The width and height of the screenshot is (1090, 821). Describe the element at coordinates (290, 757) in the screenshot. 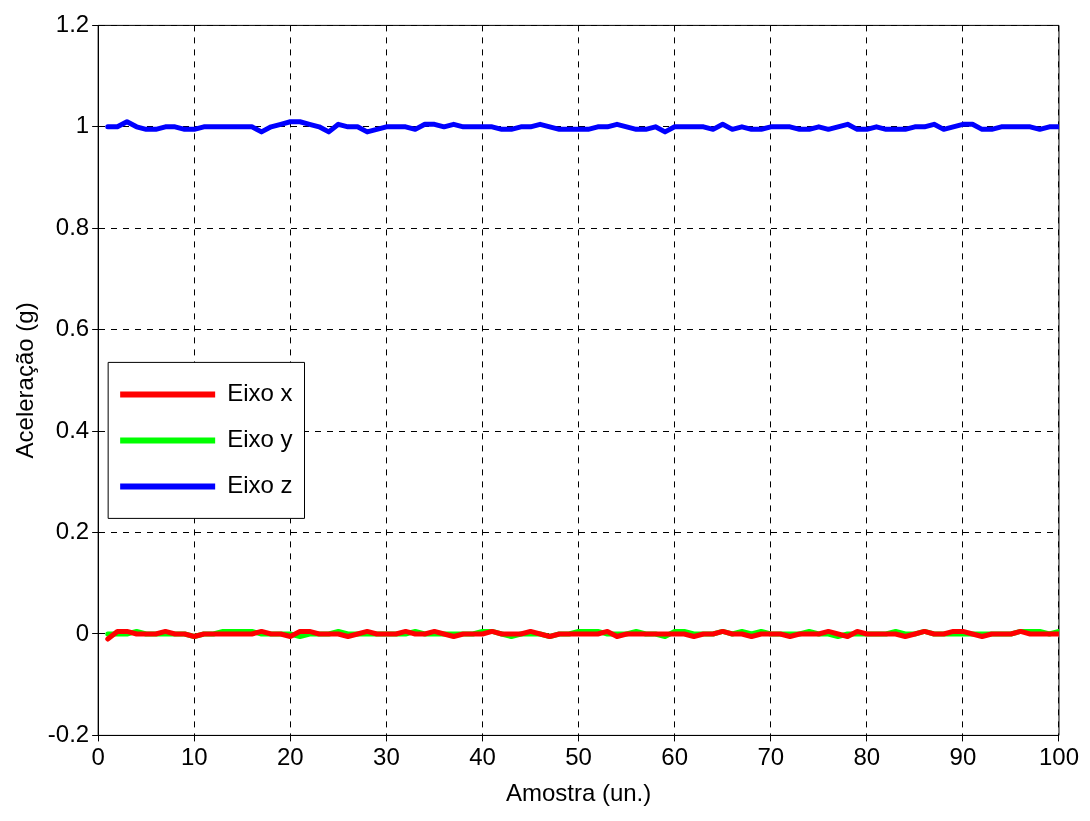

I see `x-tick-label: 20` at that location.